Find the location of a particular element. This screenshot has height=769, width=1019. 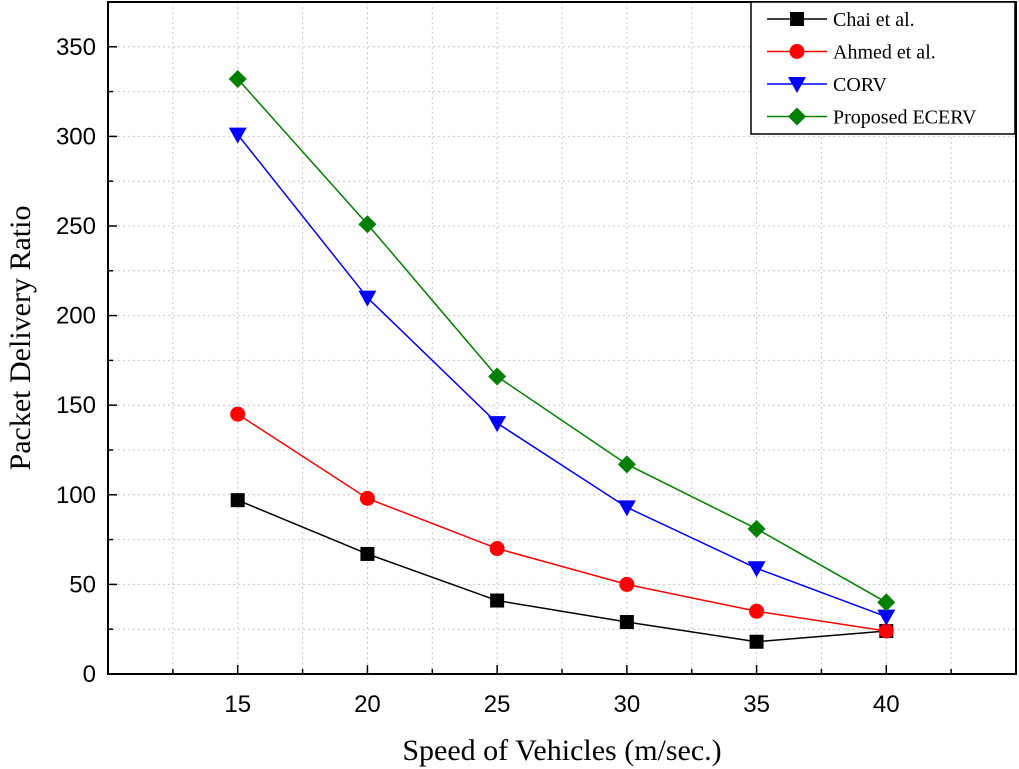

legend-label: Proposed ECERV is located at coordinates (905, 118).